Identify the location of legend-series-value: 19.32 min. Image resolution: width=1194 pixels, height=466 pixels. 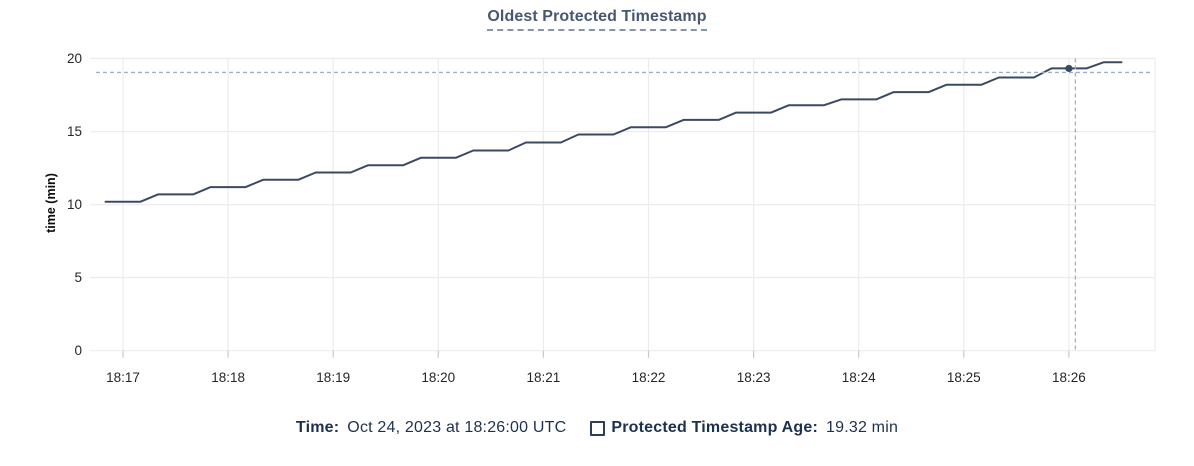
(862, 427).